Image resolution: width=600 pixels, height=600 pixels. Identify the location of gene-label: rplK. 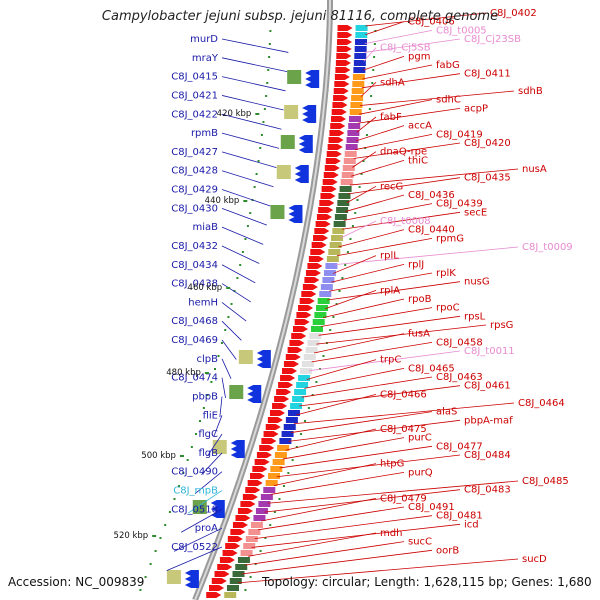
(446, 273).